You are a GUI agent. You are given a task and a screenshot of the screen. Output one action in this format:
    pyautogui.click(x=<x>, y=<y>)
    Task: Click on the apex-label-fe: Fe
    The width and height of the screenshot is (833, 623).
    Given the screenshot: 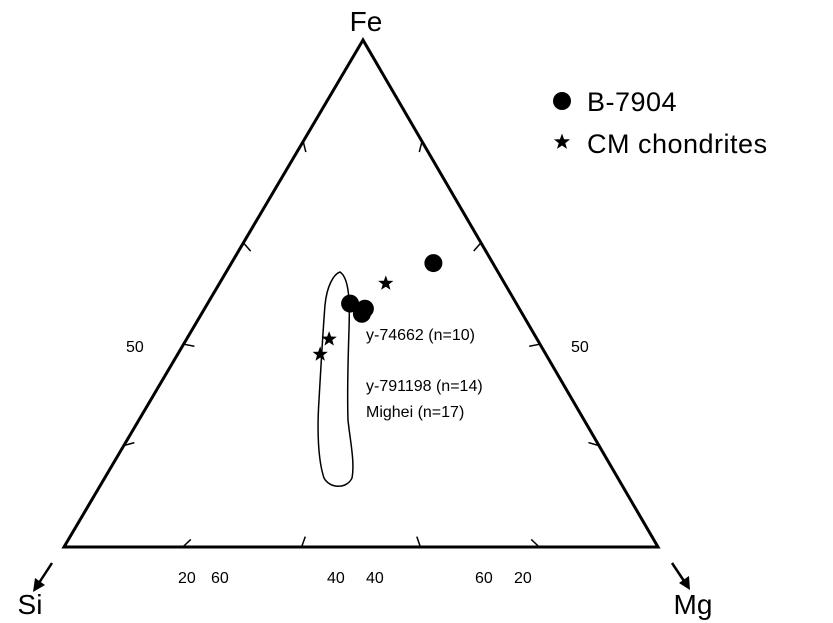 What is the action you would take?
    pyautogui.click(x=366, y=21)
    